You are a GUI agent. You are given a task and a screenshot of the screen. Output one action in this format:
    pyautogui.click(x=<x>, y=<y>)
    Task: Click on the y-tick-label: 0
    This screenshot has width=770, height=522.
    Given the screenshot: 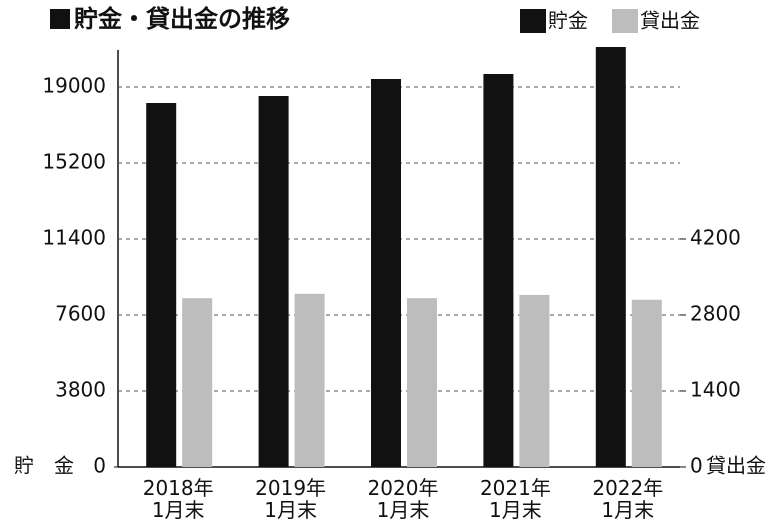 What is the action you would take?
    pyautogui.click(x=99, y=466)
    